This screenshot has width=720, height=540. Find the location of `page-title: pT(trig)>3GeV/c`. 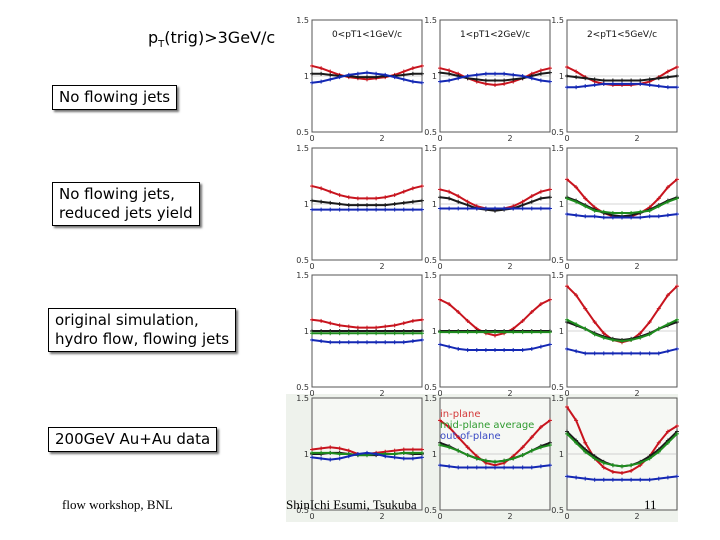

page-title: pT(trig)>3GeV/c is located at coordinates (212, 39).